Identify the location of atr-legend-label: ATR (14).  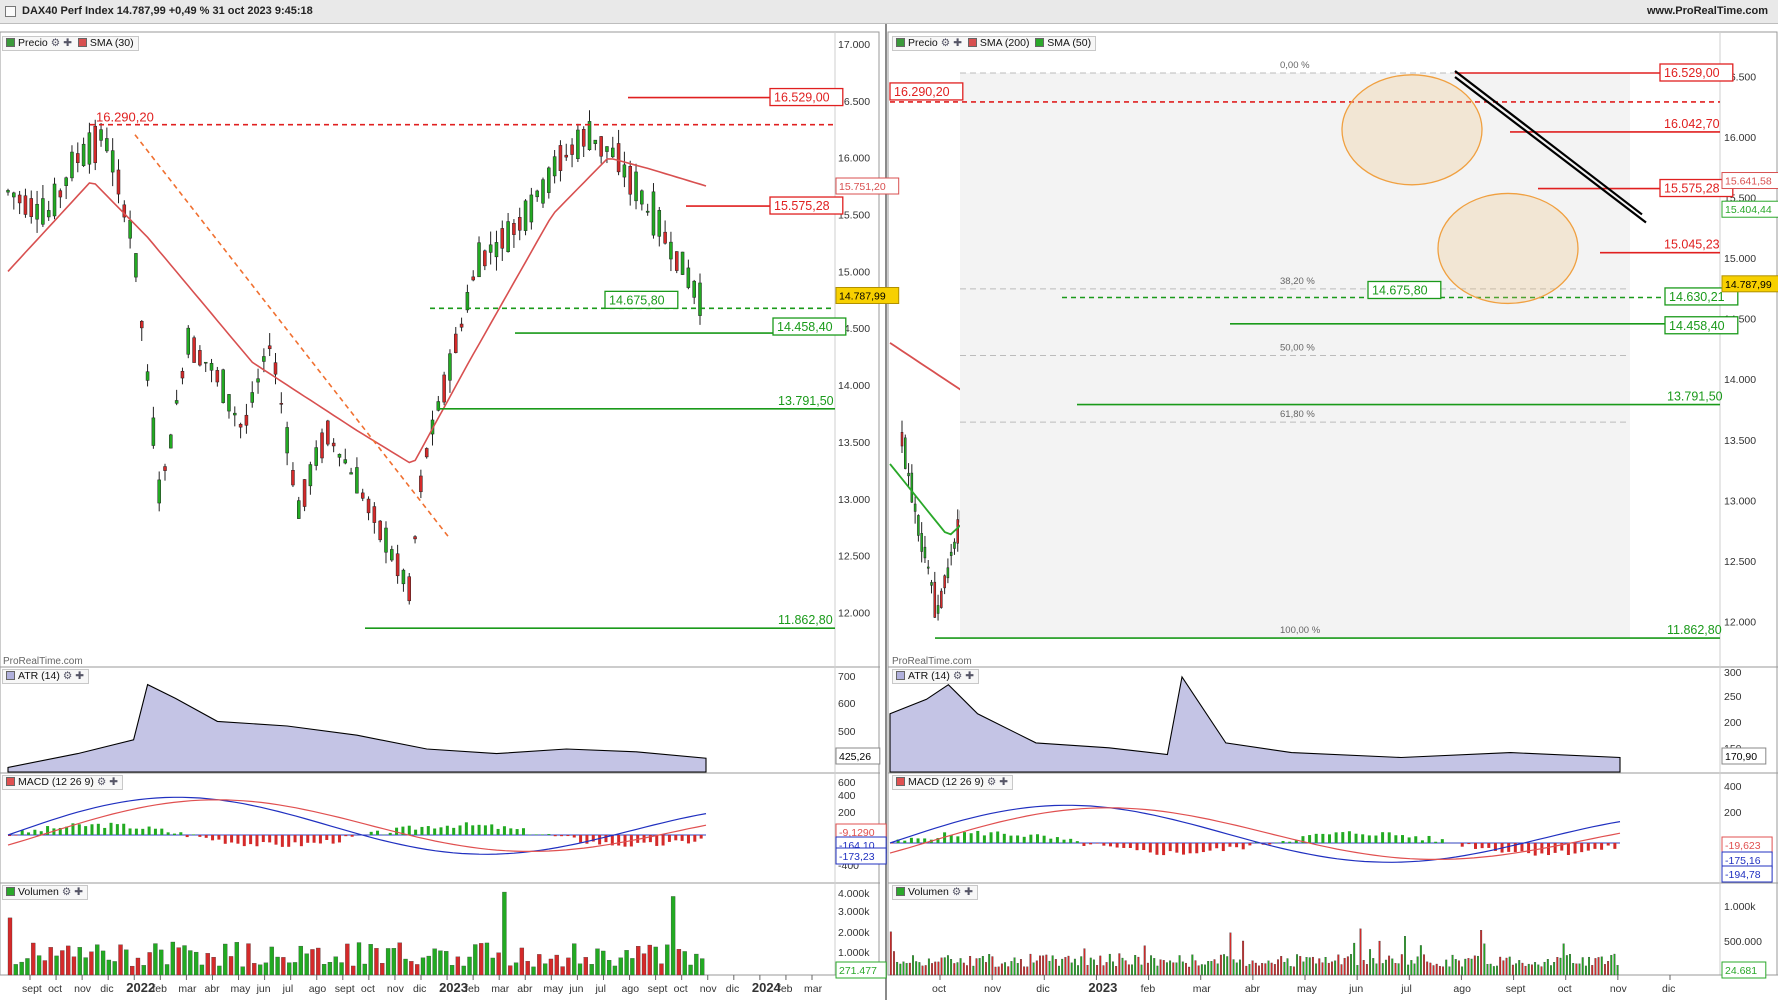
(39, 676).